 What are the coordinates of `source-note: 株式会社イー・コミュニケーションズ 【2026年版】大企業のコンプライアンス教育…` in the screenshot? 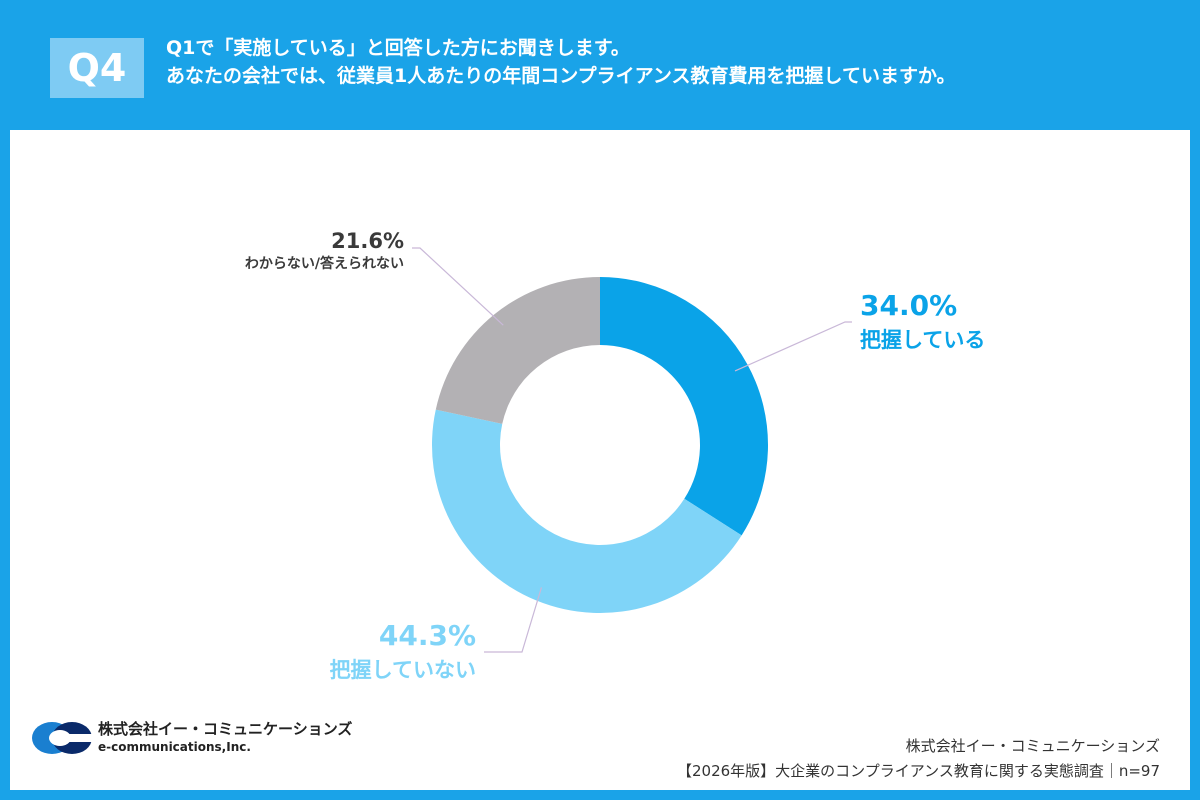 It's located at (918, 759).